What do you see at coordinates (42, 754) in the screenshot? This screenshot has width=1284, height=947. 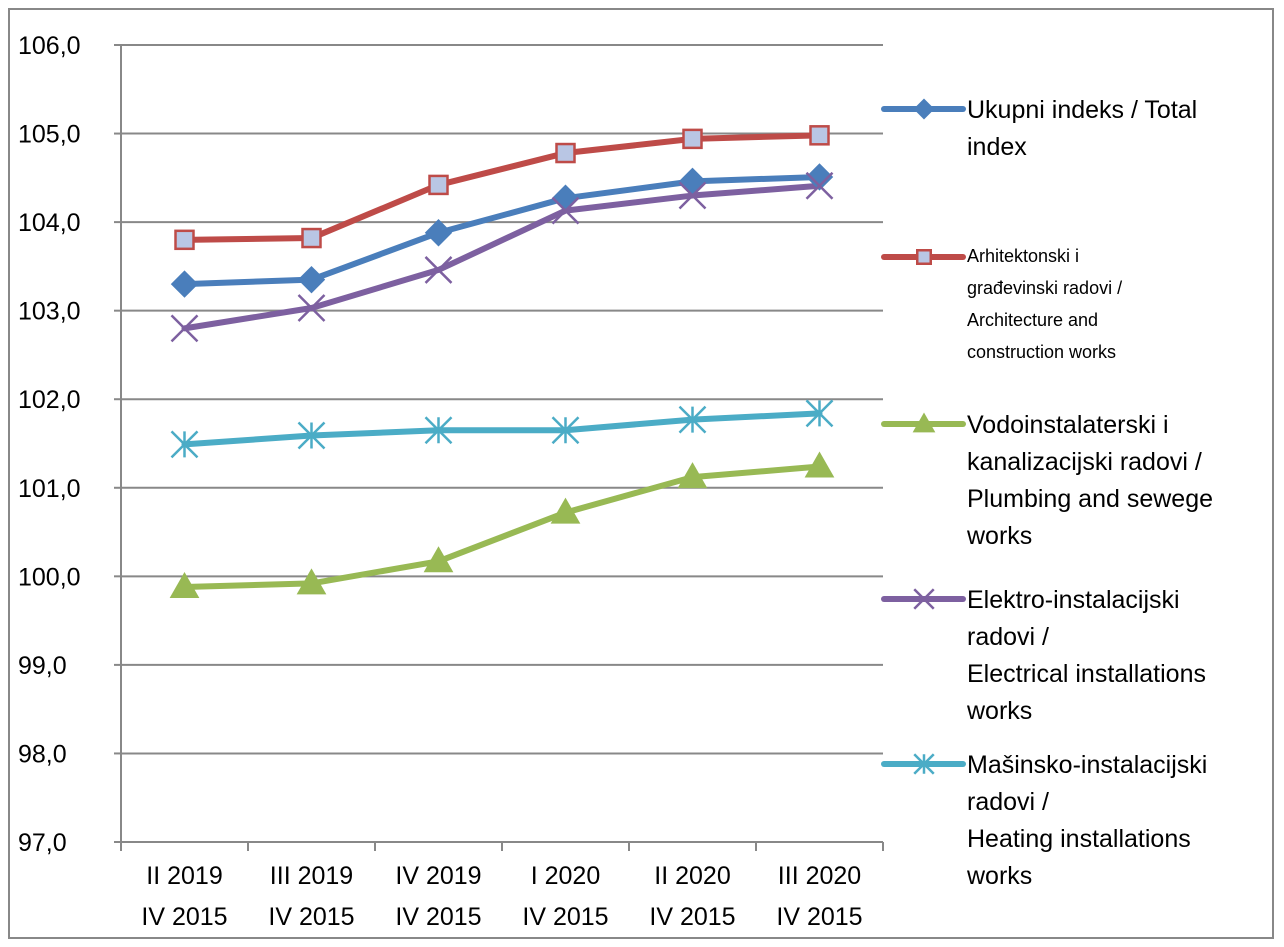 I see `y-tick-label: 98,0` at bounding box center [42, 754].